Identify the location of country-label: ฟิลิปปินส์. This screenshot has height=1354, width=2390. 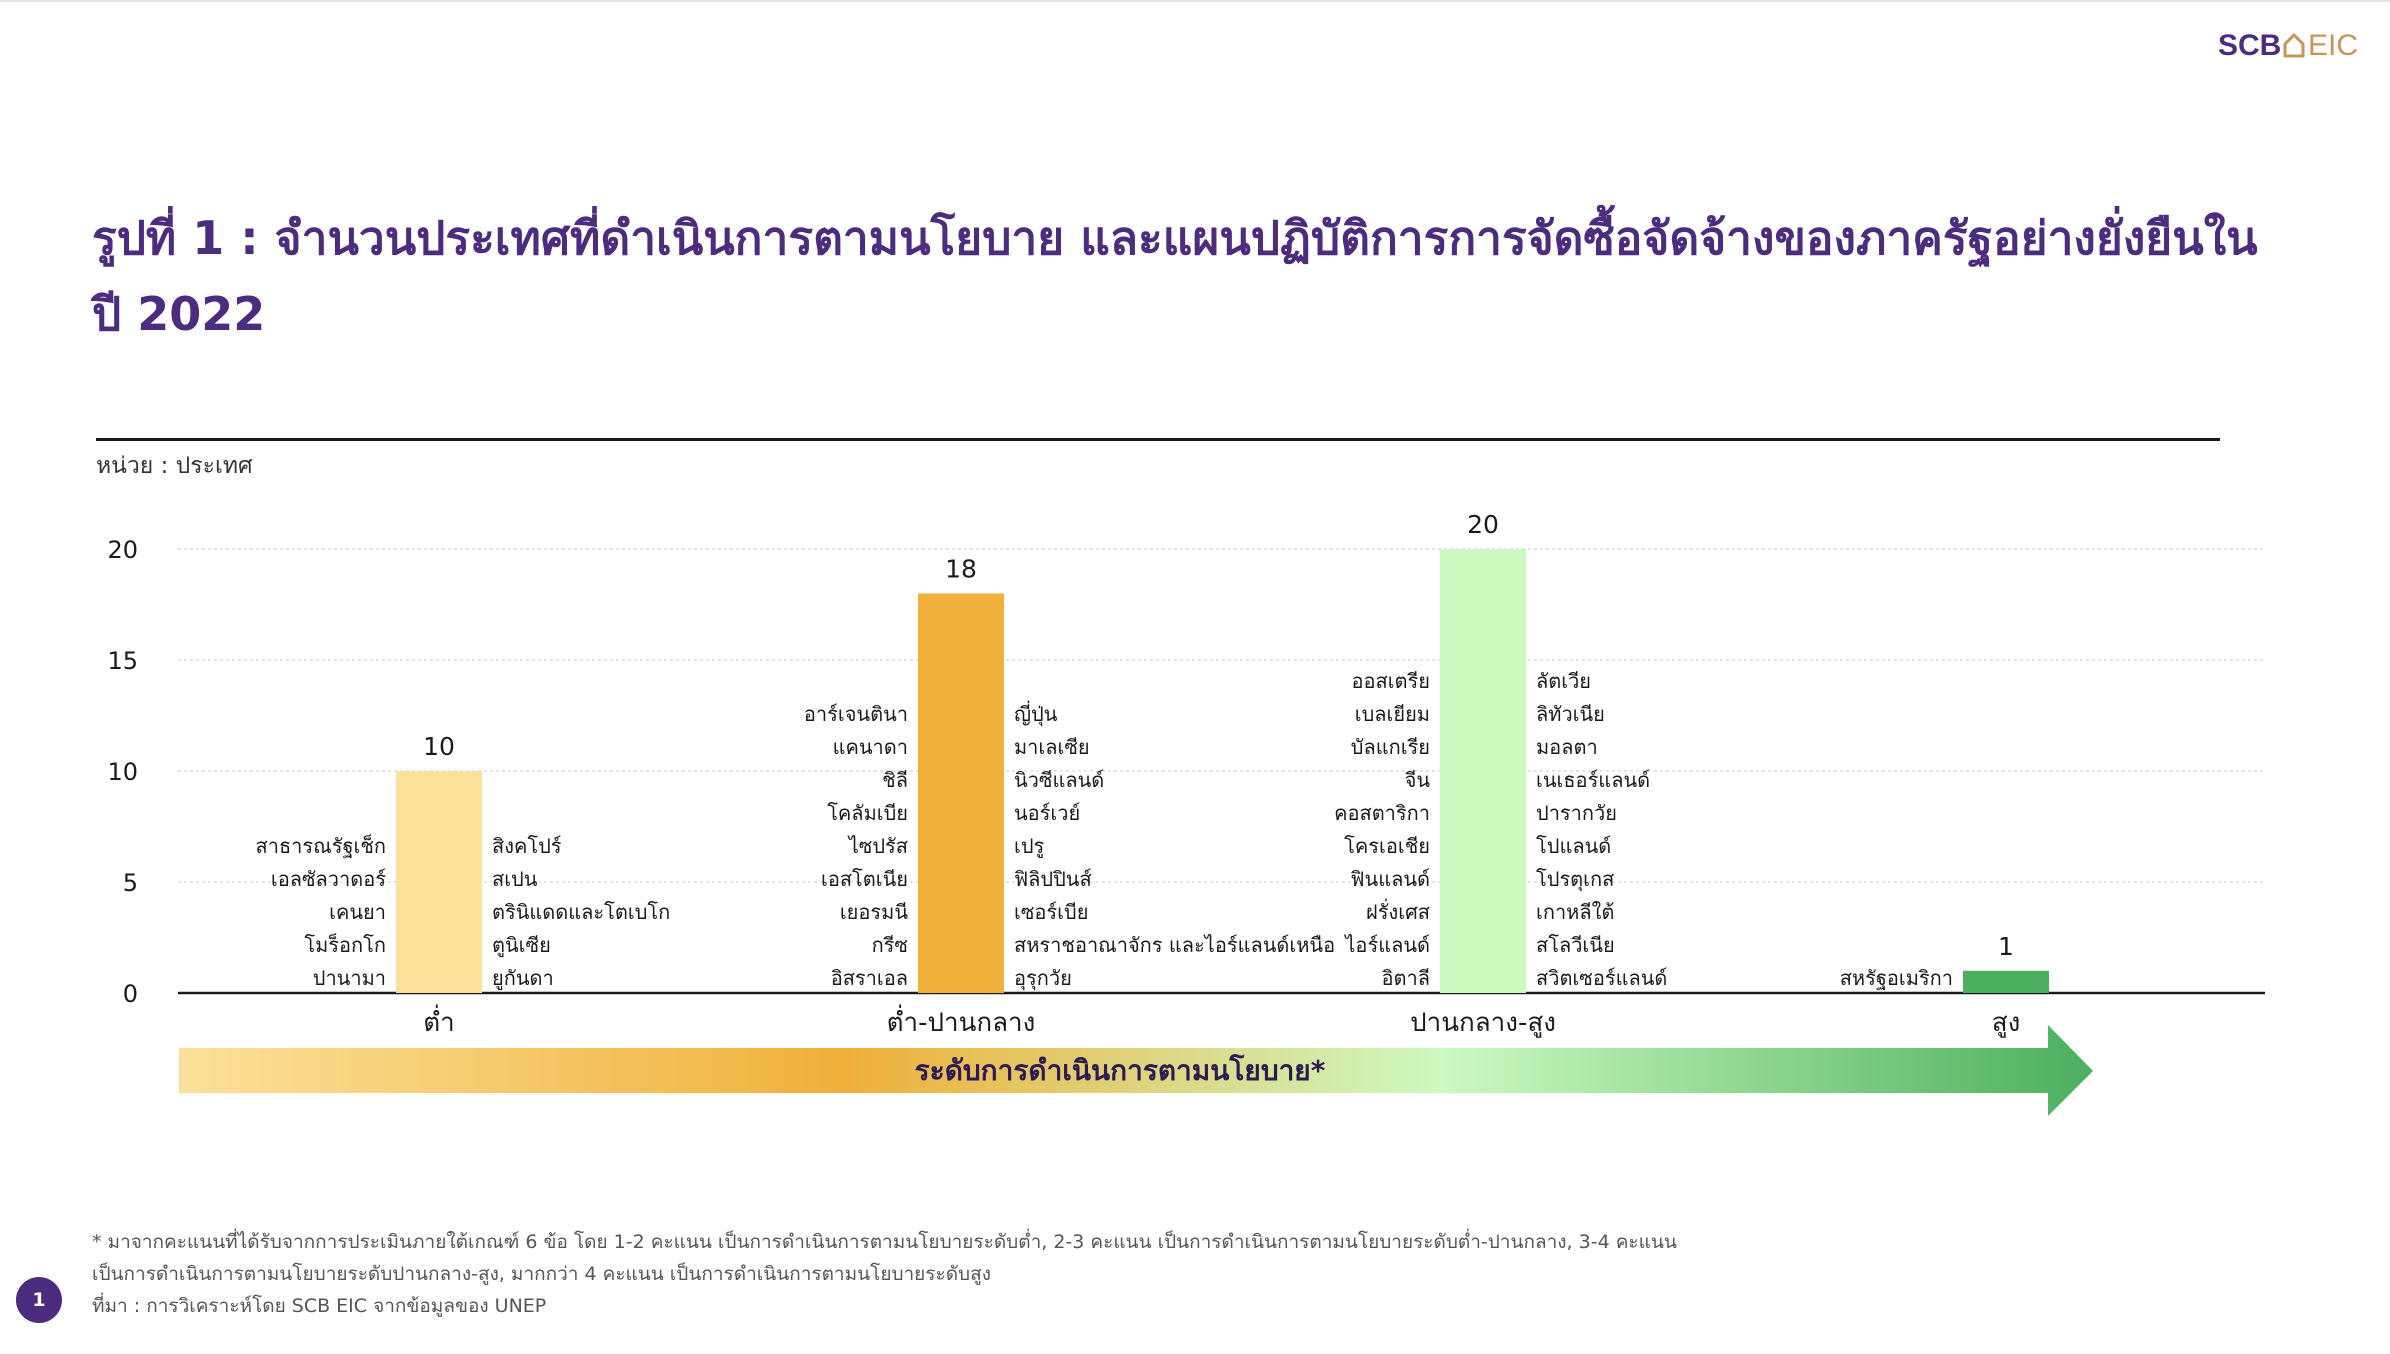
(1053, 879).